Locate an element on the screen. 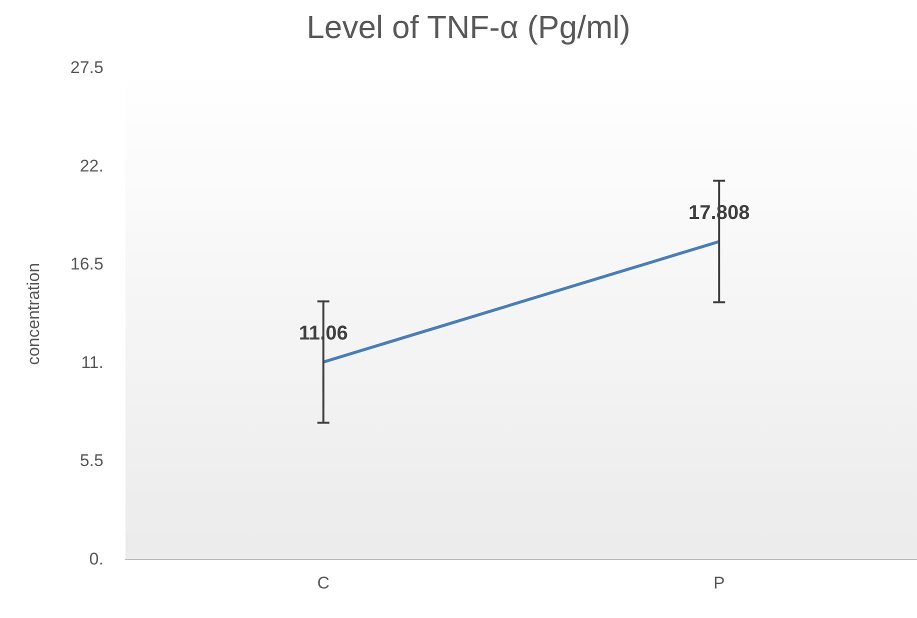 Image resolution: width=917 pixels, height=618 pixels. y-axis-title: concentration is located at coordinates (33, 314).